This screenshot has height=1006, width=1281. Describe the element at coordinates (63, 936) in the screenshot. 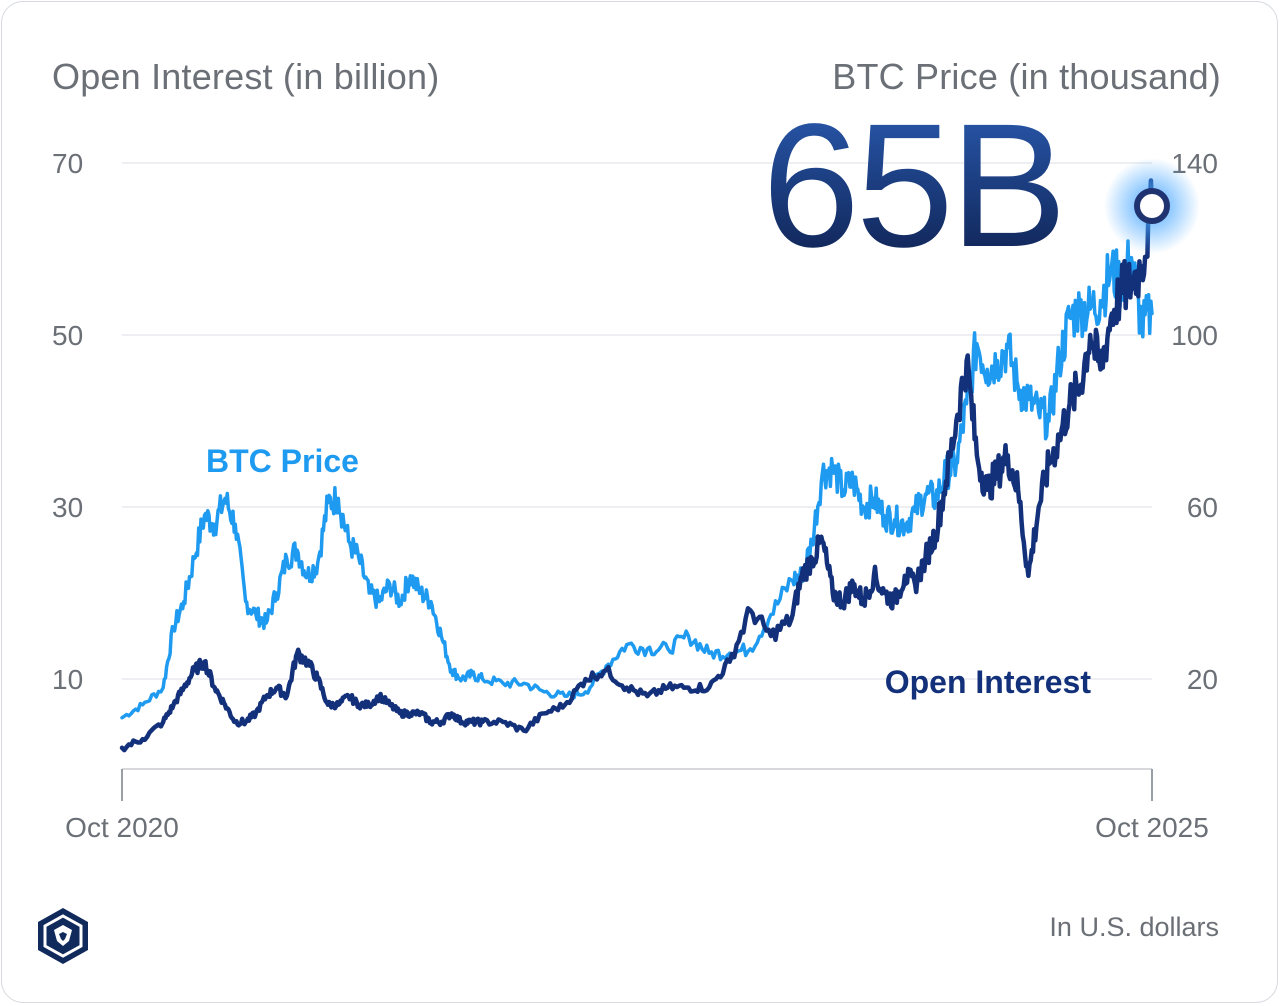

I see `brand-logo-icon` at that location.